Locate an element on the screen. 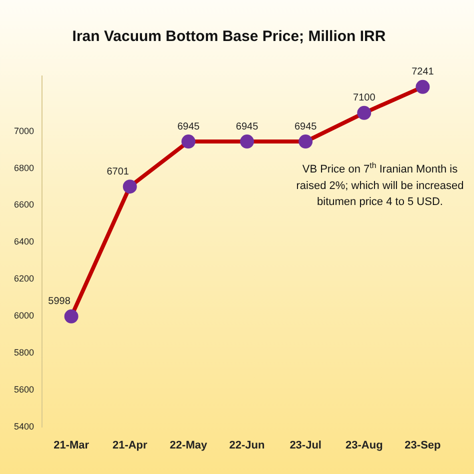  y-tick-label: 6600 is located at coordinates (24, 205).